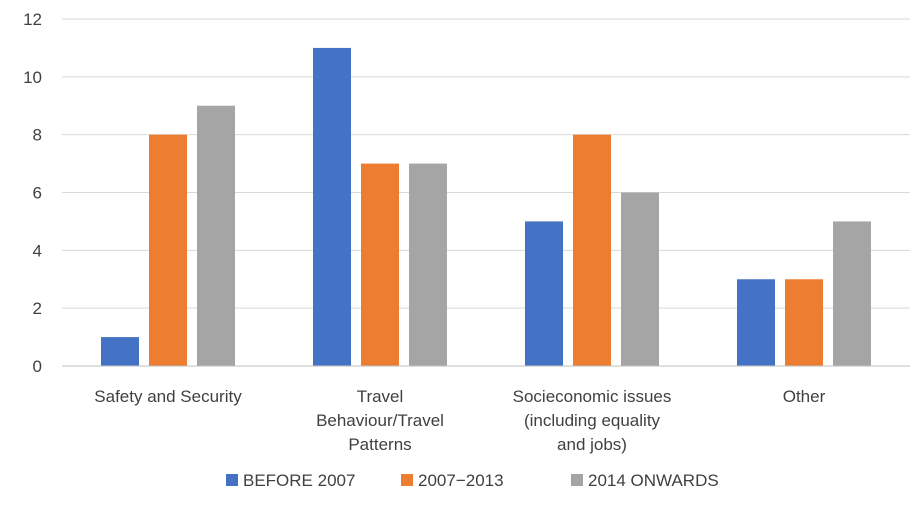 Image resolution: width=919 pixels, height=519 pixels. I want to click on y-tick-label: 2, so click(37, 308).